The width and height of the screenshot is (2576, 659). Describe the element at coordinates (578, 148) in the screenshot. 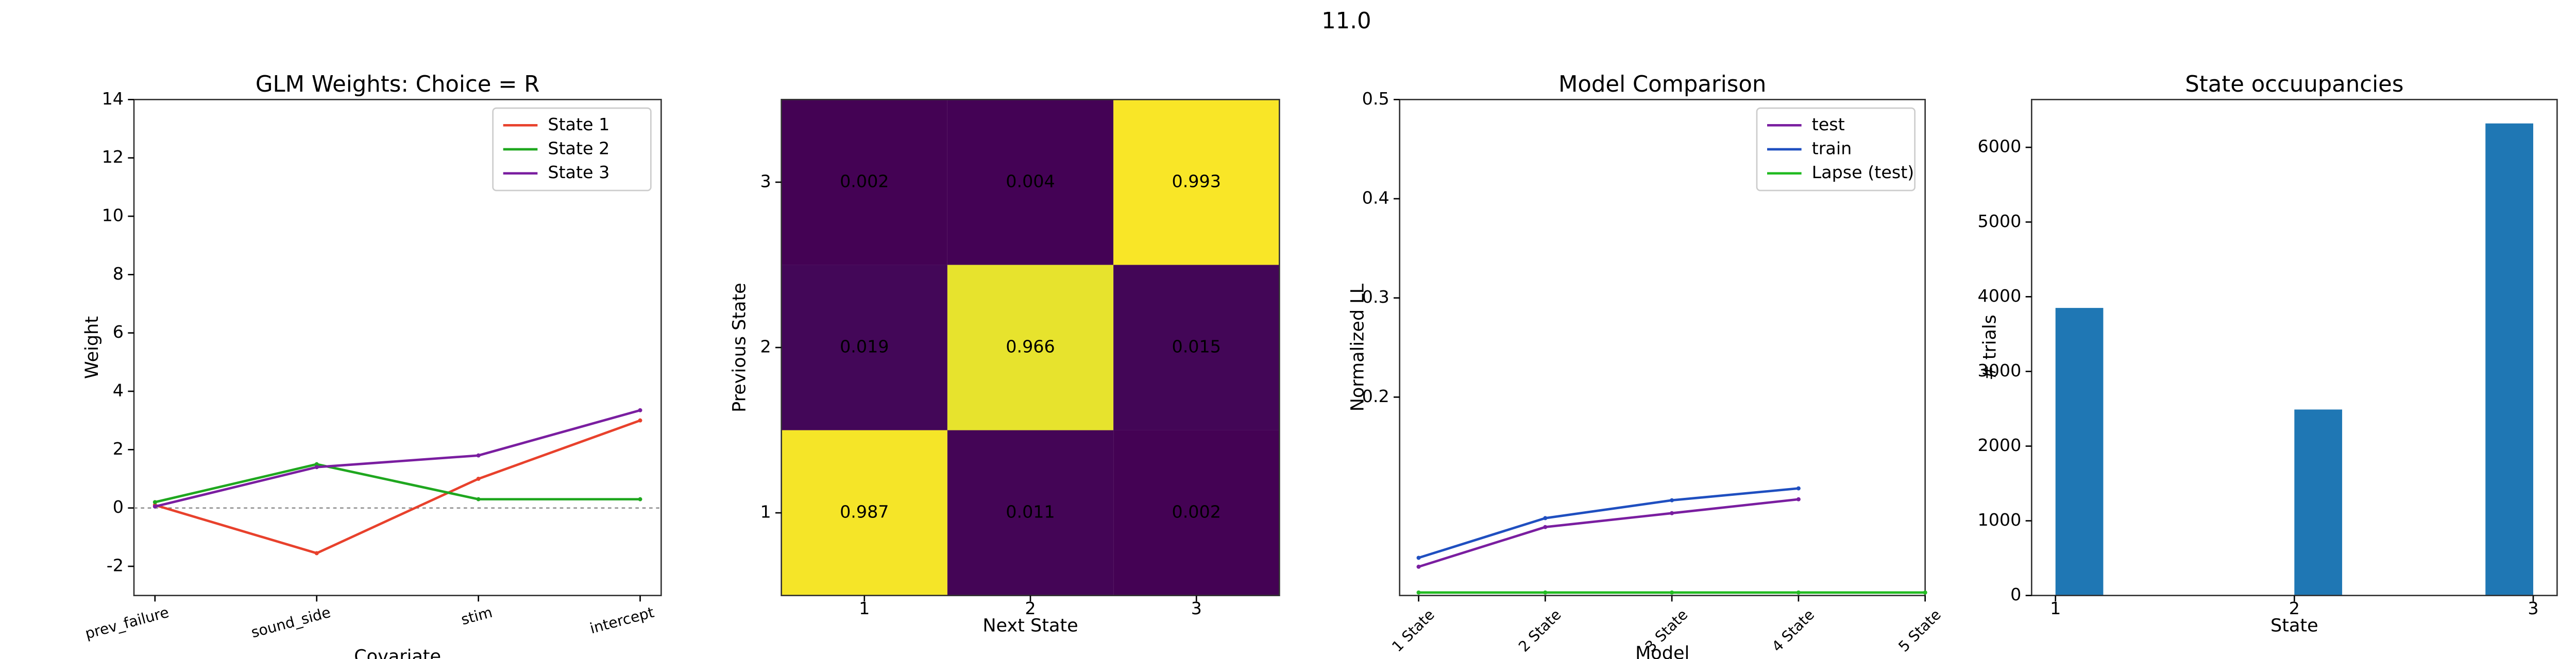

I see `legend-label: State 2` at that location.